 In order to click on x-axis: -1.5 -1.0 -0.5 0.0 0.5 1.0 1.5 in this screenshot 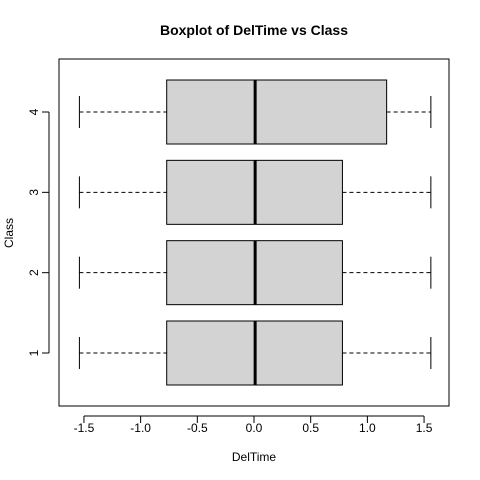, I will do `click(253, 425)`.